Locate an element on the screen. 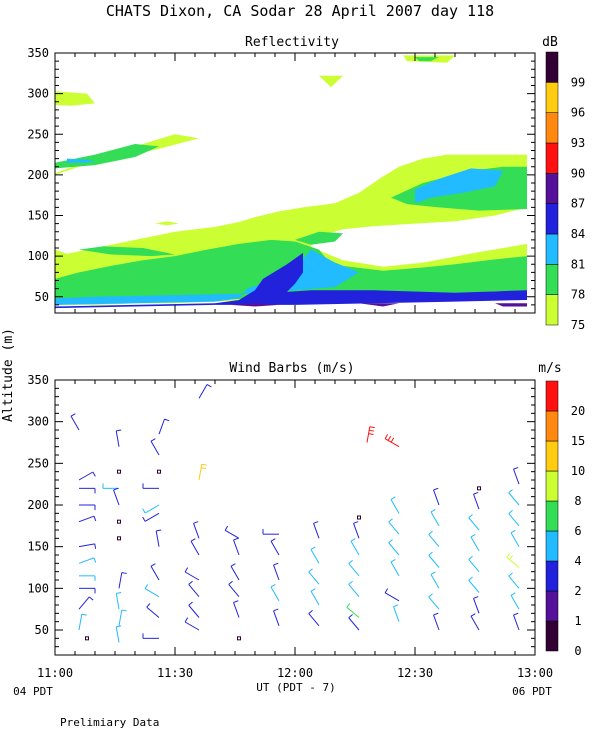  x-tick-labels: 11:00 11:30 12:00 12:30 13:00 is located at coordinates (295, 673).